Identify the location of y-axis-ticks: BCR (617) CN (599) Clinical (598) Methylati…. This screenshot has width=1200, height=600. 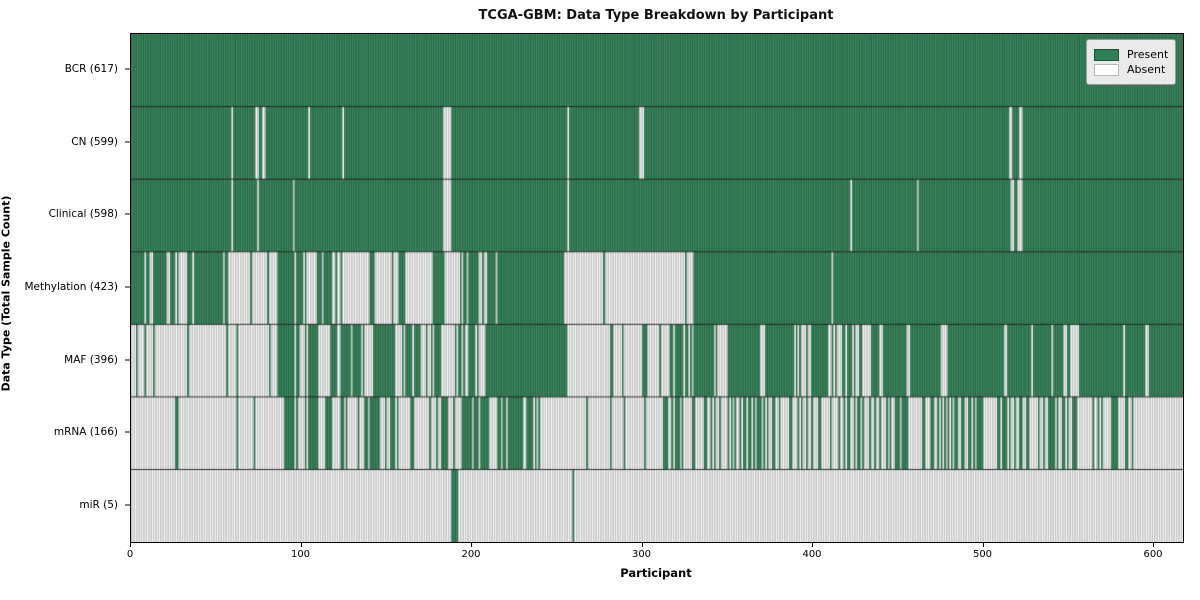
(65, 287).